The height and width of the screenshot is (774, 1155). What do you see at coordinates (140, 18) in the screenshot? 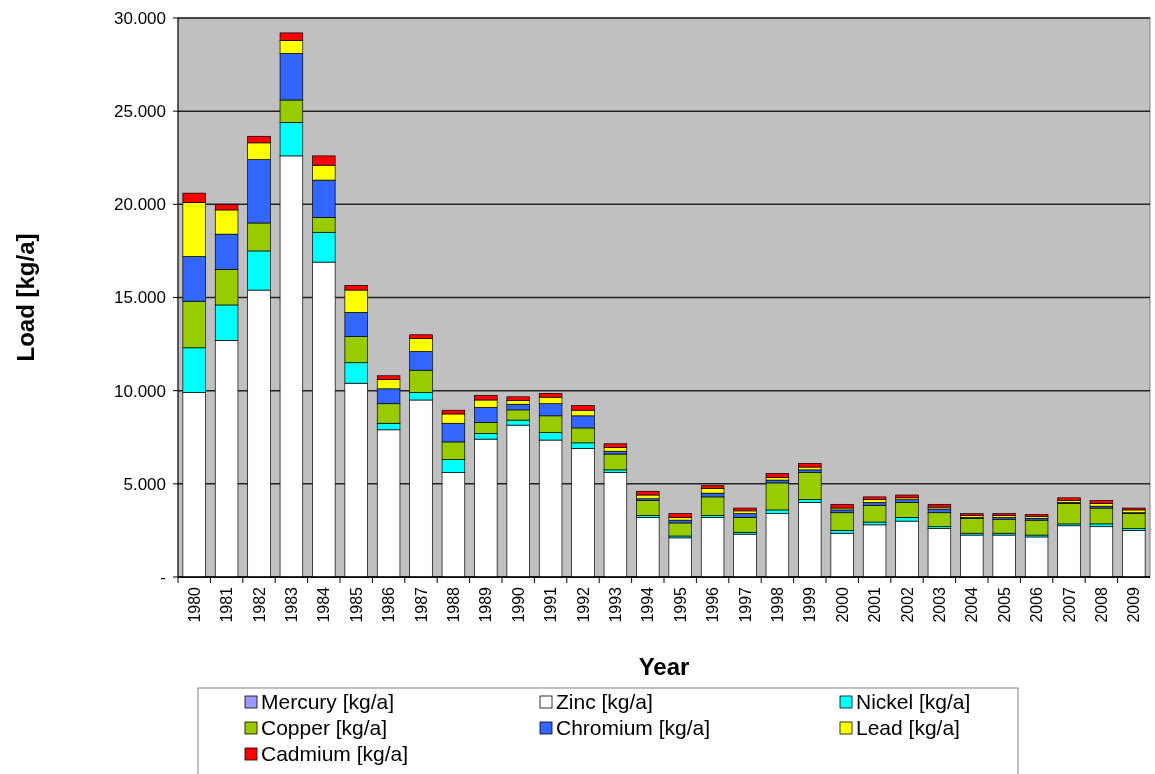
I see `y-tick-label: 30.000` at bounding box center [140, 18].